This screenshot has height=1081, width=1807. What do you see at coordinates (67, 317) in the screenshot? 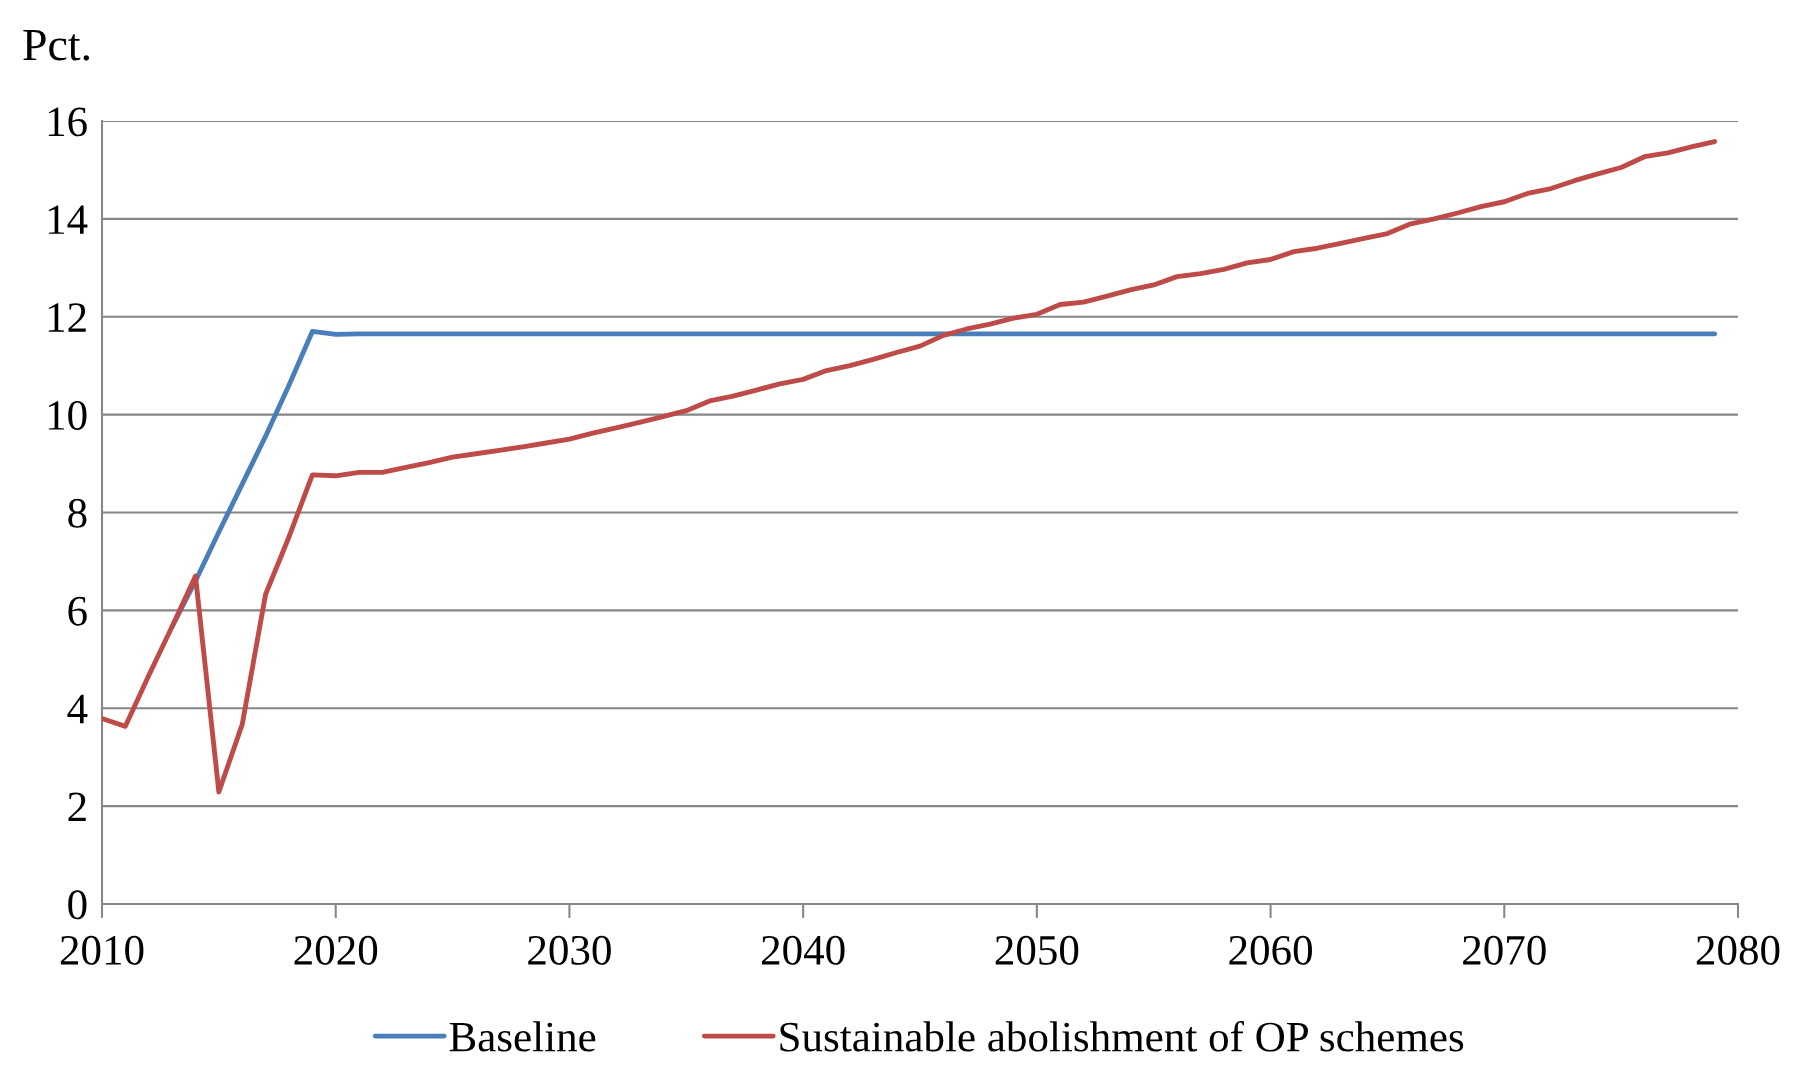
I see `y-tick-label: 12` at bounding box center [67, 317].